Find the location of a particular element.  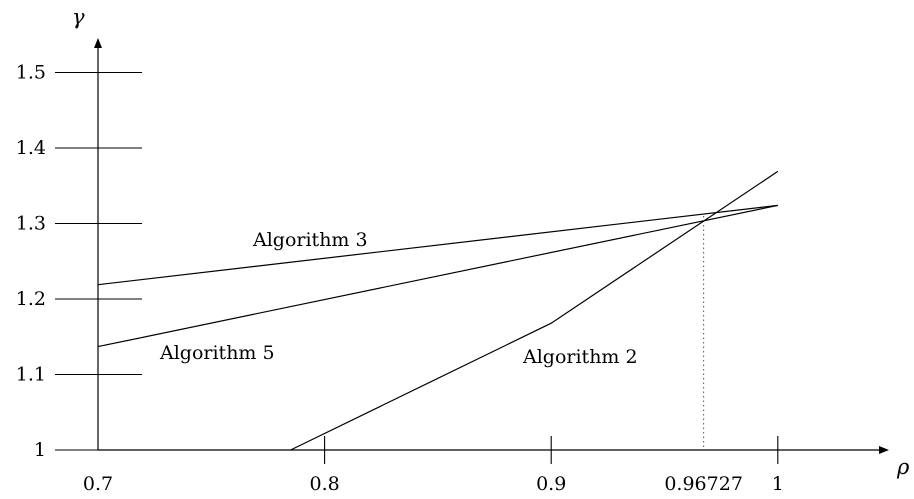

y-tick-label: 1.5 is located at coordinates (31, 73).